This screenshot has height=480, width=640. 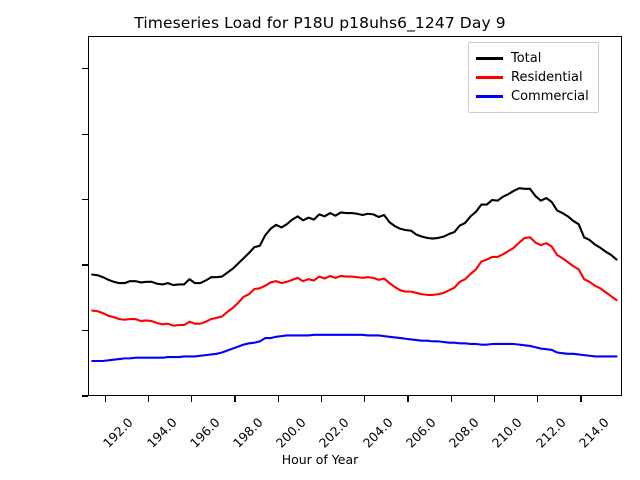 What do you see at coordinates (334, 432) in the screenshot?
I see `x-tick-label: 202.0` at bounding box center [334, 432].